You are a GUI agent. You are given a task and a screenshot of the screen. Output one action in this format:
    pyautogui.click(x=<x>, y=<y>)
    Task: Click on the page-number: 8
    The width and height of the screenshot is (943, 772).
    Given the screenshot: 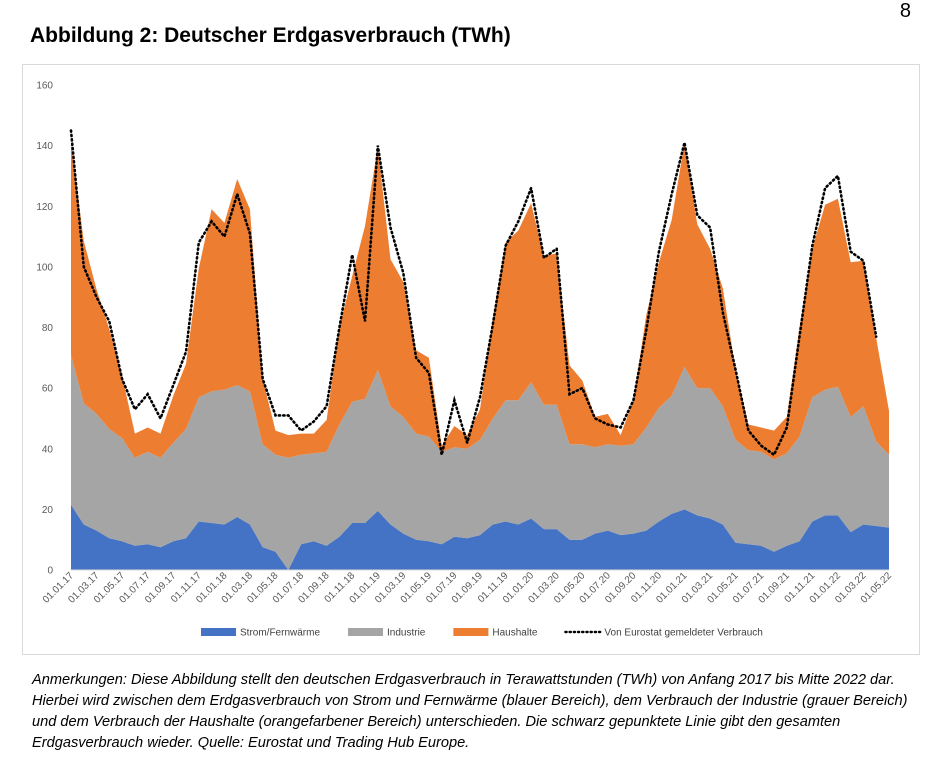 What is the action you would take?
    pyautogui.click(x=905, y=11)
    